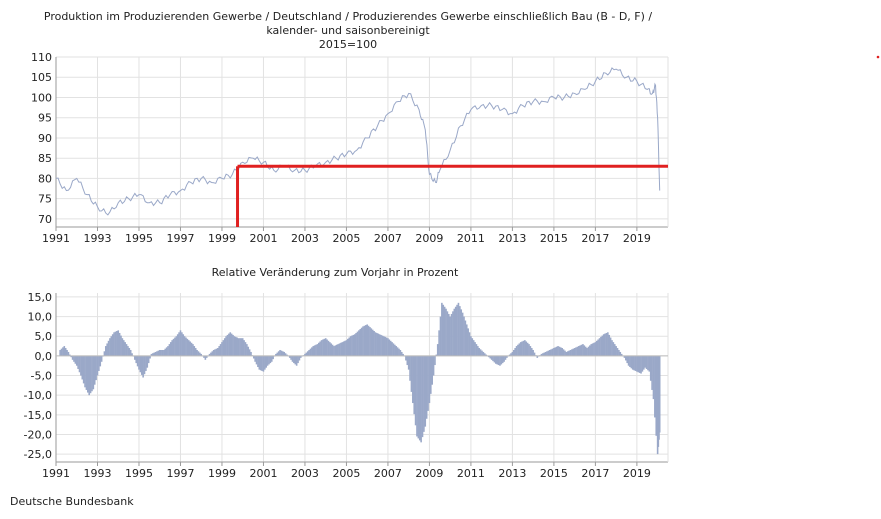  What do you see at coordinates (471, 473) in the screenshot?
I see `chart2-xtick-label: 2011` at bounding box center [471, 473].